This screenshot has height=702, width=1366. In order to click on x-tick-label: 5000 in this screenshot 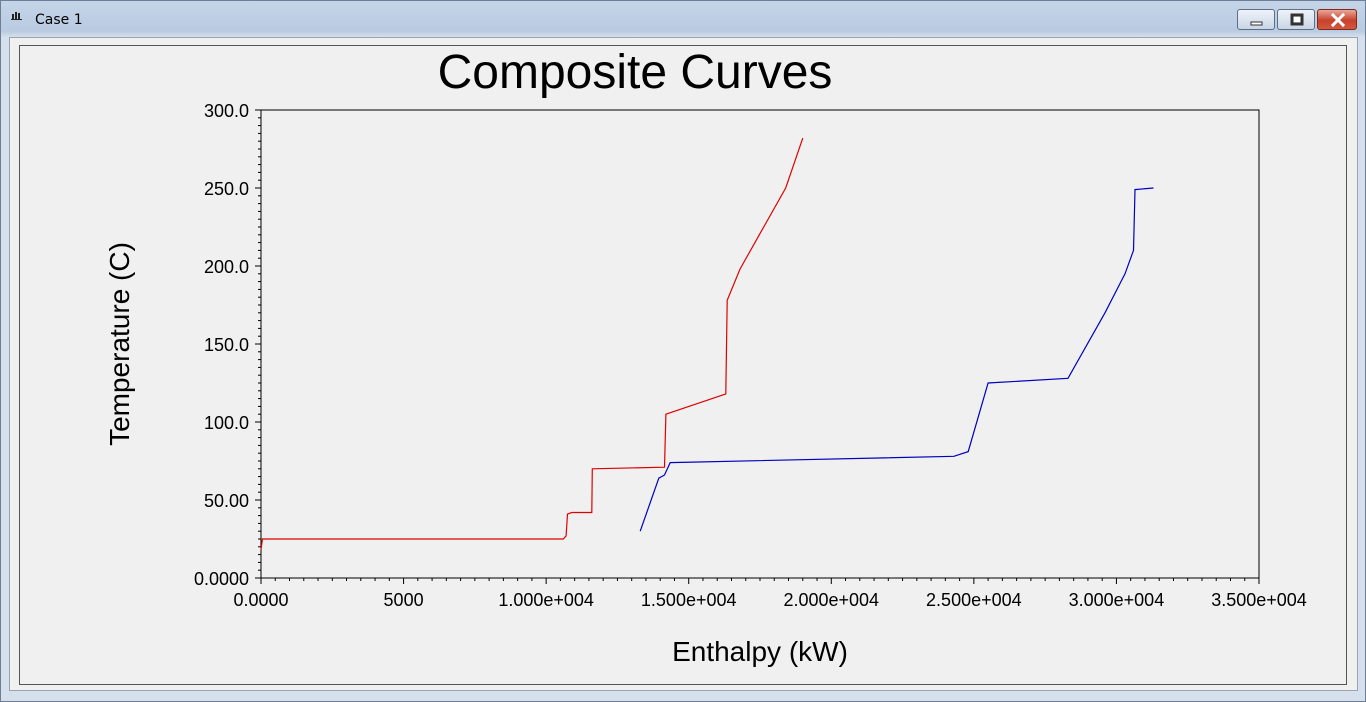, I will do `click(404, 600)`.